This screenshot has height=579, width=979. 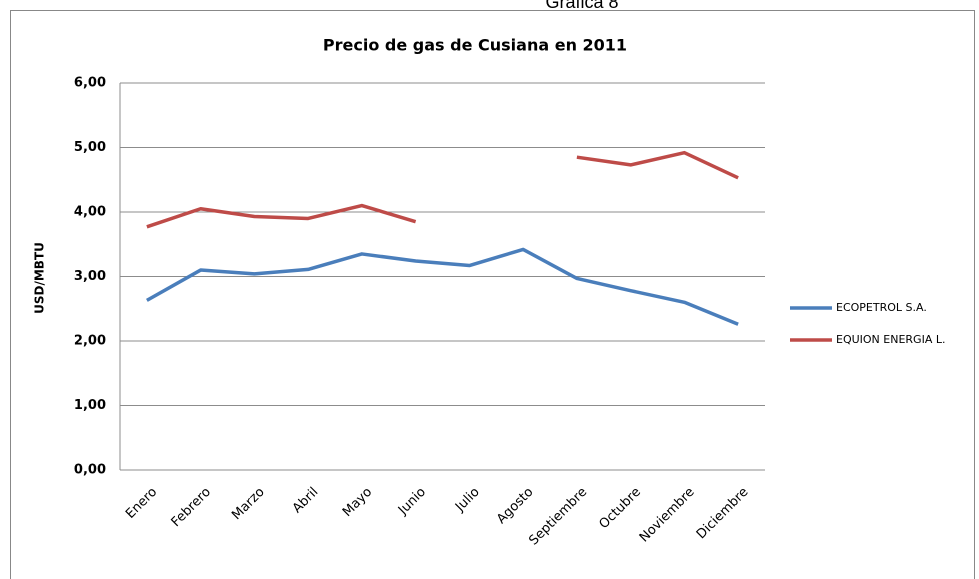 I want to click on legend-label: EQUION ENERGIA L., so click(x=890, y=339).